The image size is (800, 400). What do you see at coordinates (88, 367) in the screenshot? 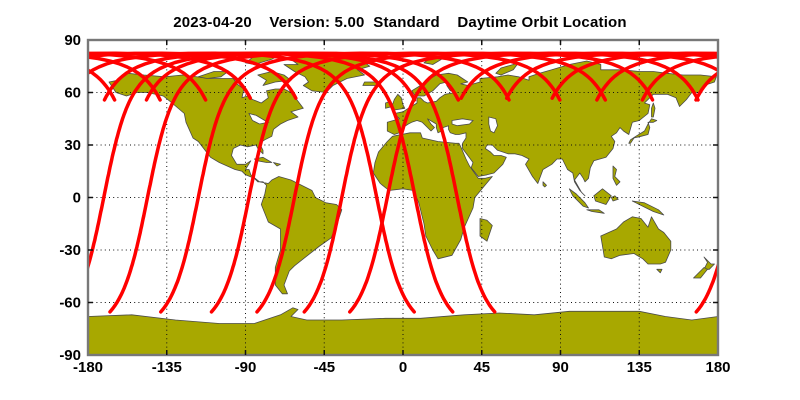
I see `x-tick-label: -180` at bounding box center [88, 367].